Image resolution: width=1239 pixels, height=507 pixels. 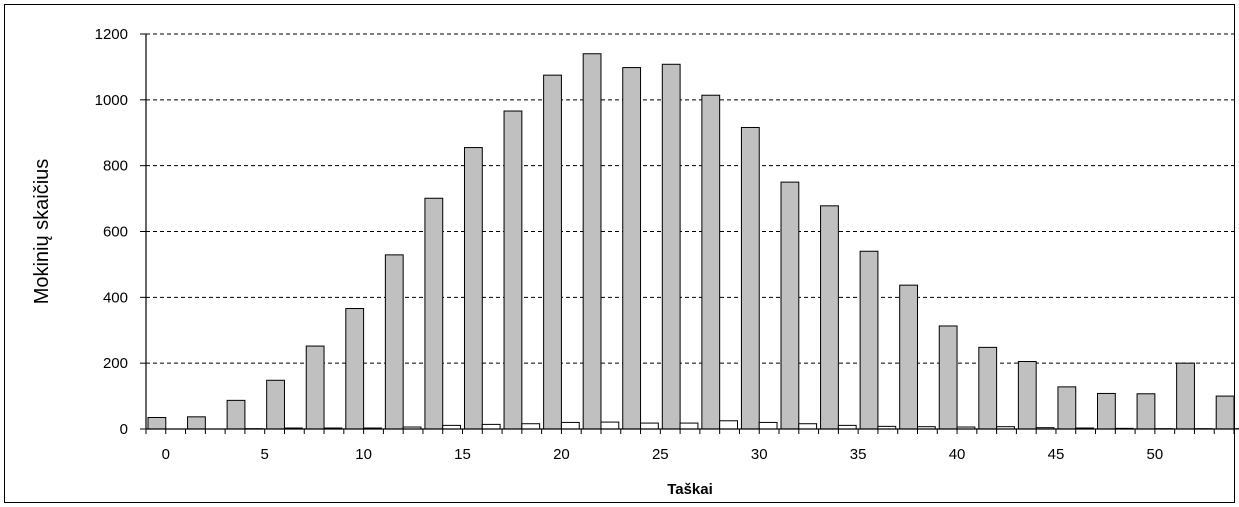 I want to click on y-tick-label: 0, so click(x=124, y=429).